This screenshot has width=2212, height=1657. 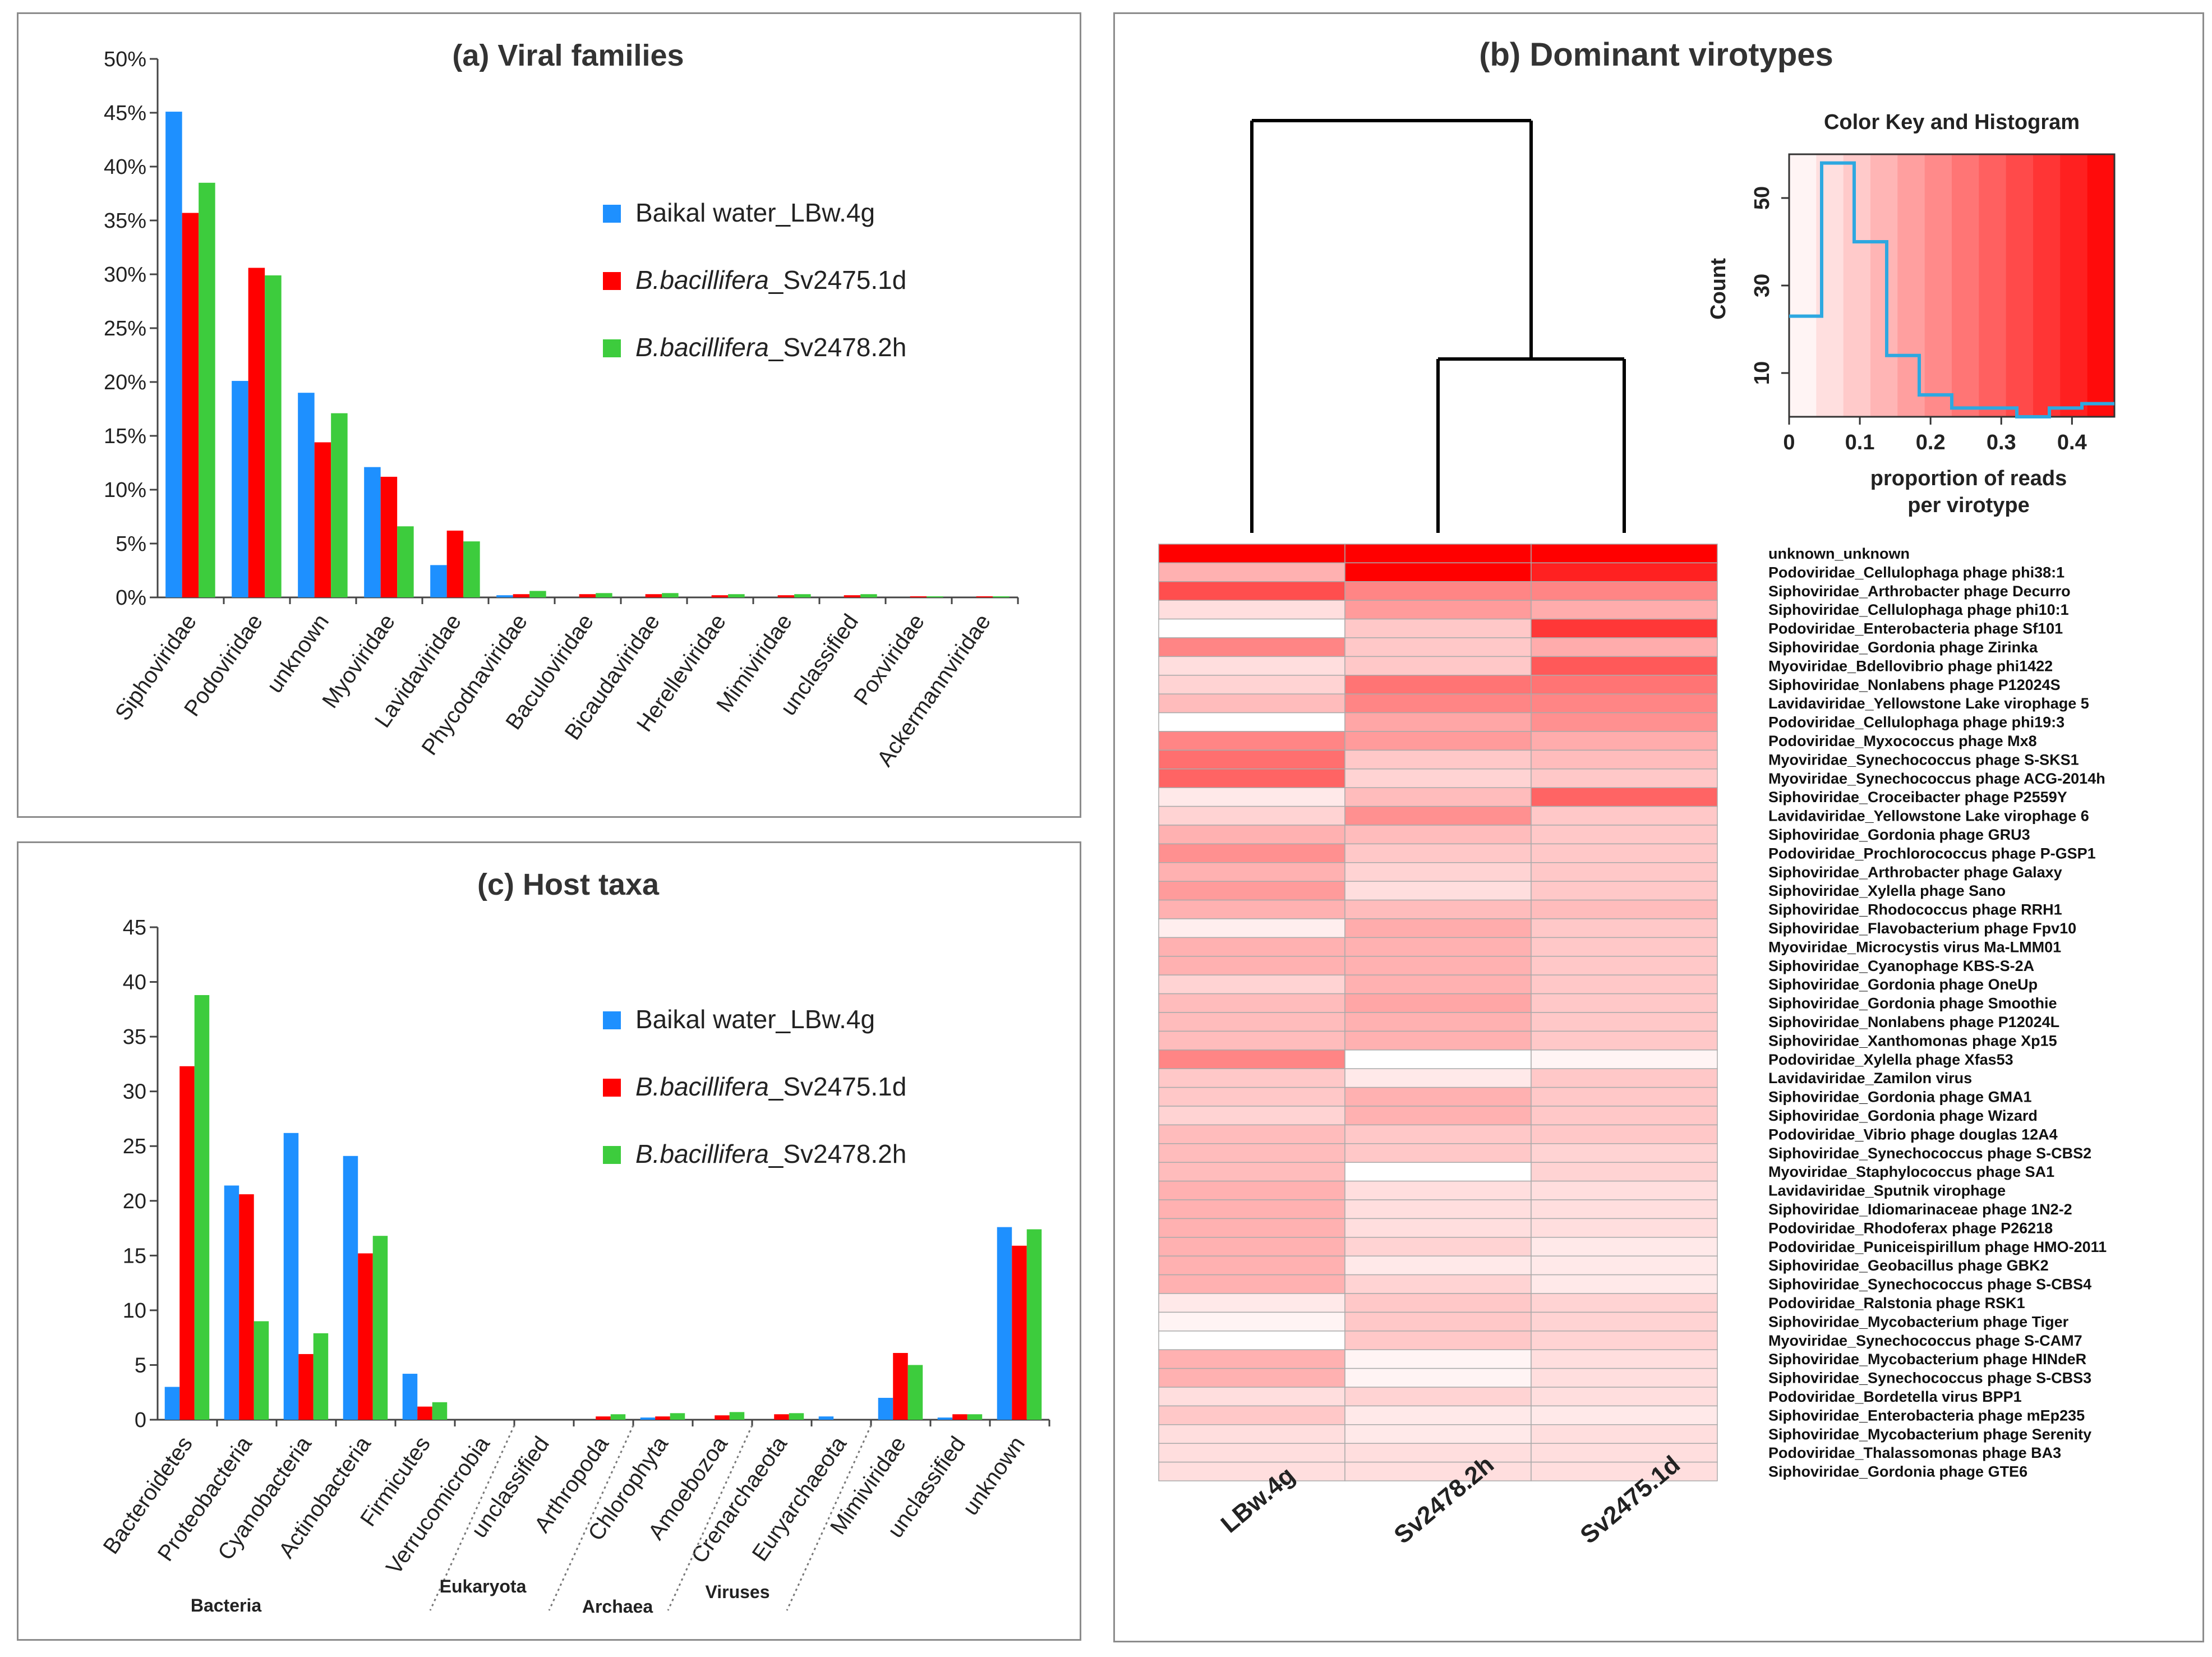 I want to click on row-label: Siphoviridae_Nonlabens phage P12024L, so click(x=1913, y=1022).